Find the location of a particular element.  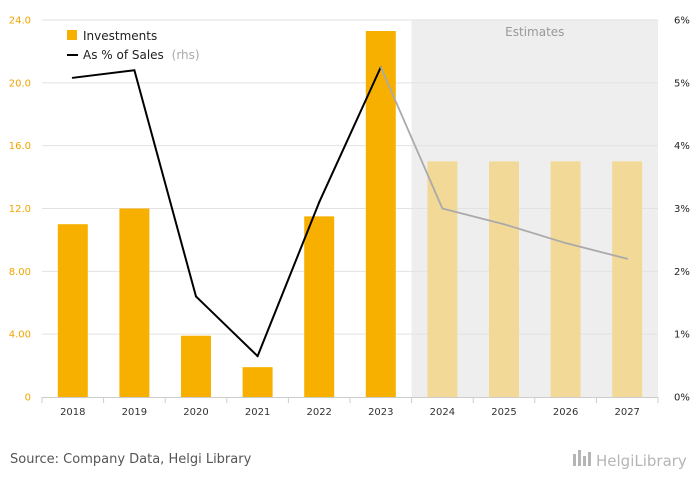

right-tick-label: 1% is located at coordinates (682, 335).